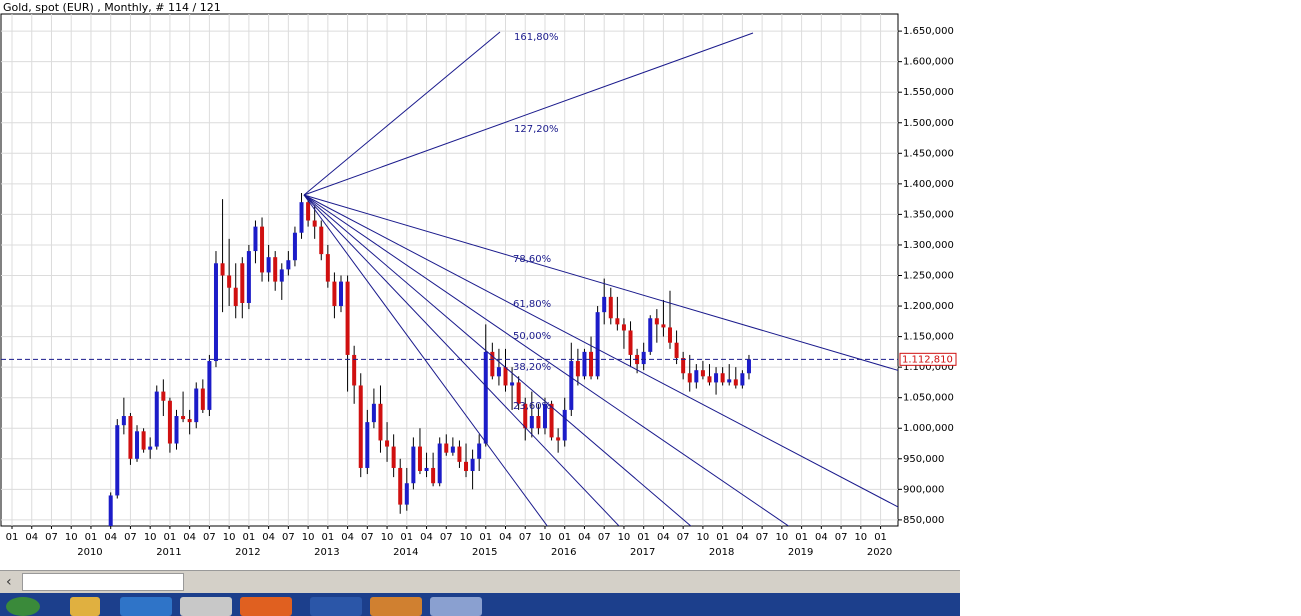  What do you see at coordinates (928, 31) in the screenshot?
I see `y-tick-label: 1.650,000` at bounding box center [928, 31].